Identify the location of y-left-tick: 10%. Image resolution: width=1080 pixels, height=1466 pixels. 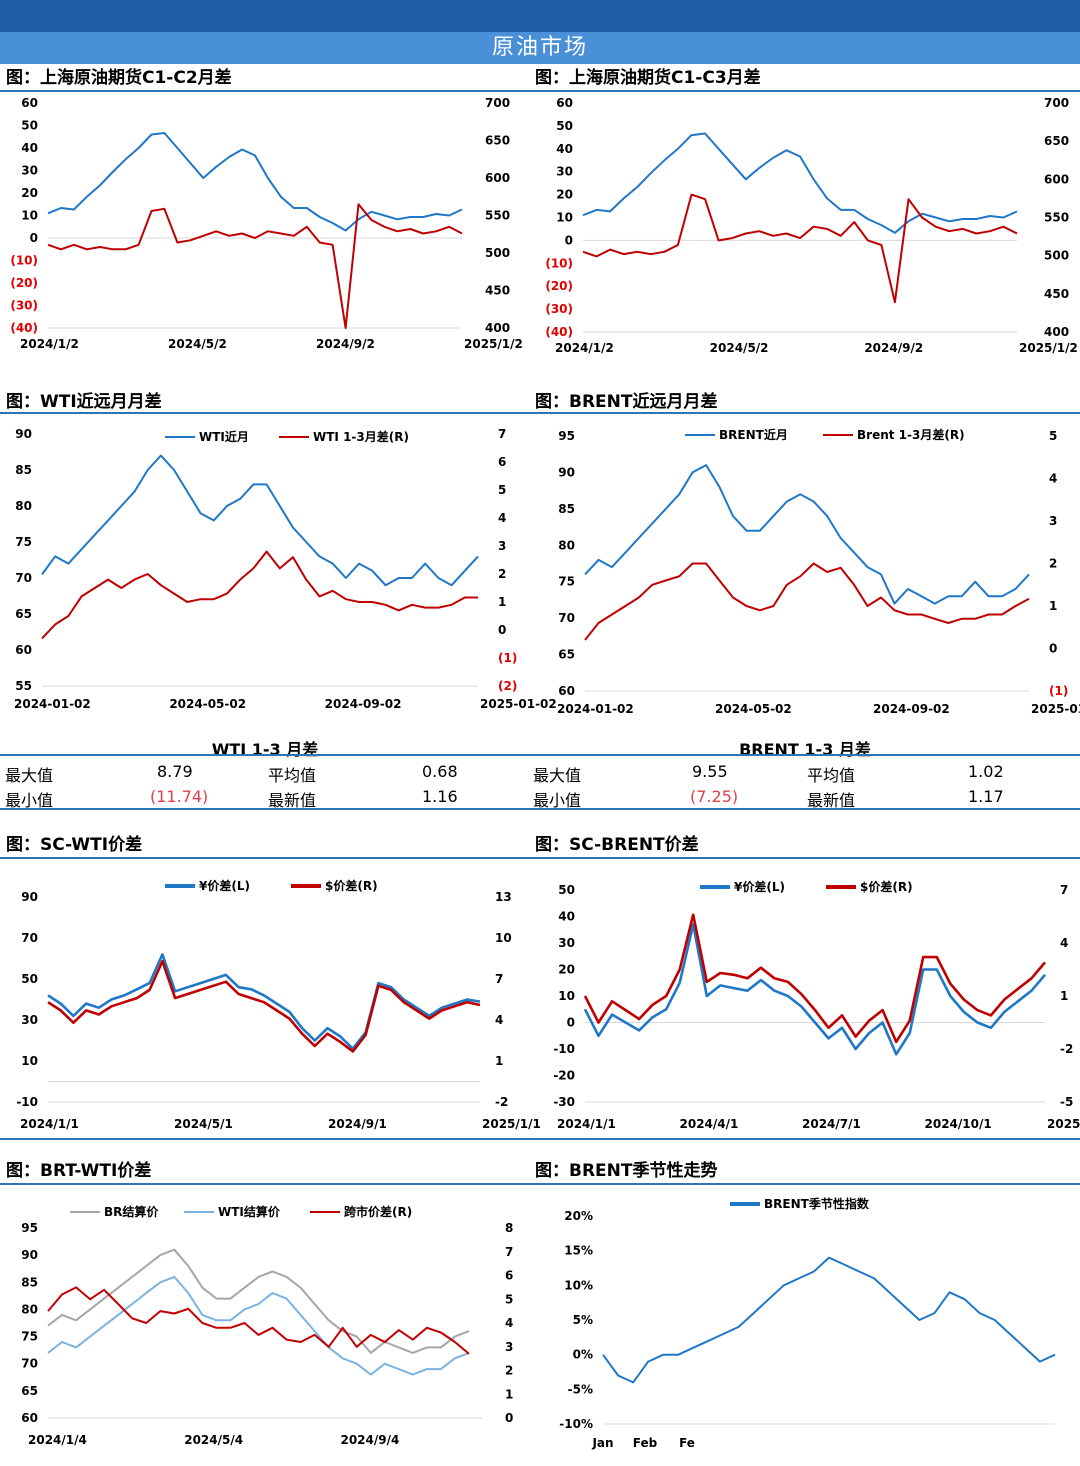
(578, 1285).